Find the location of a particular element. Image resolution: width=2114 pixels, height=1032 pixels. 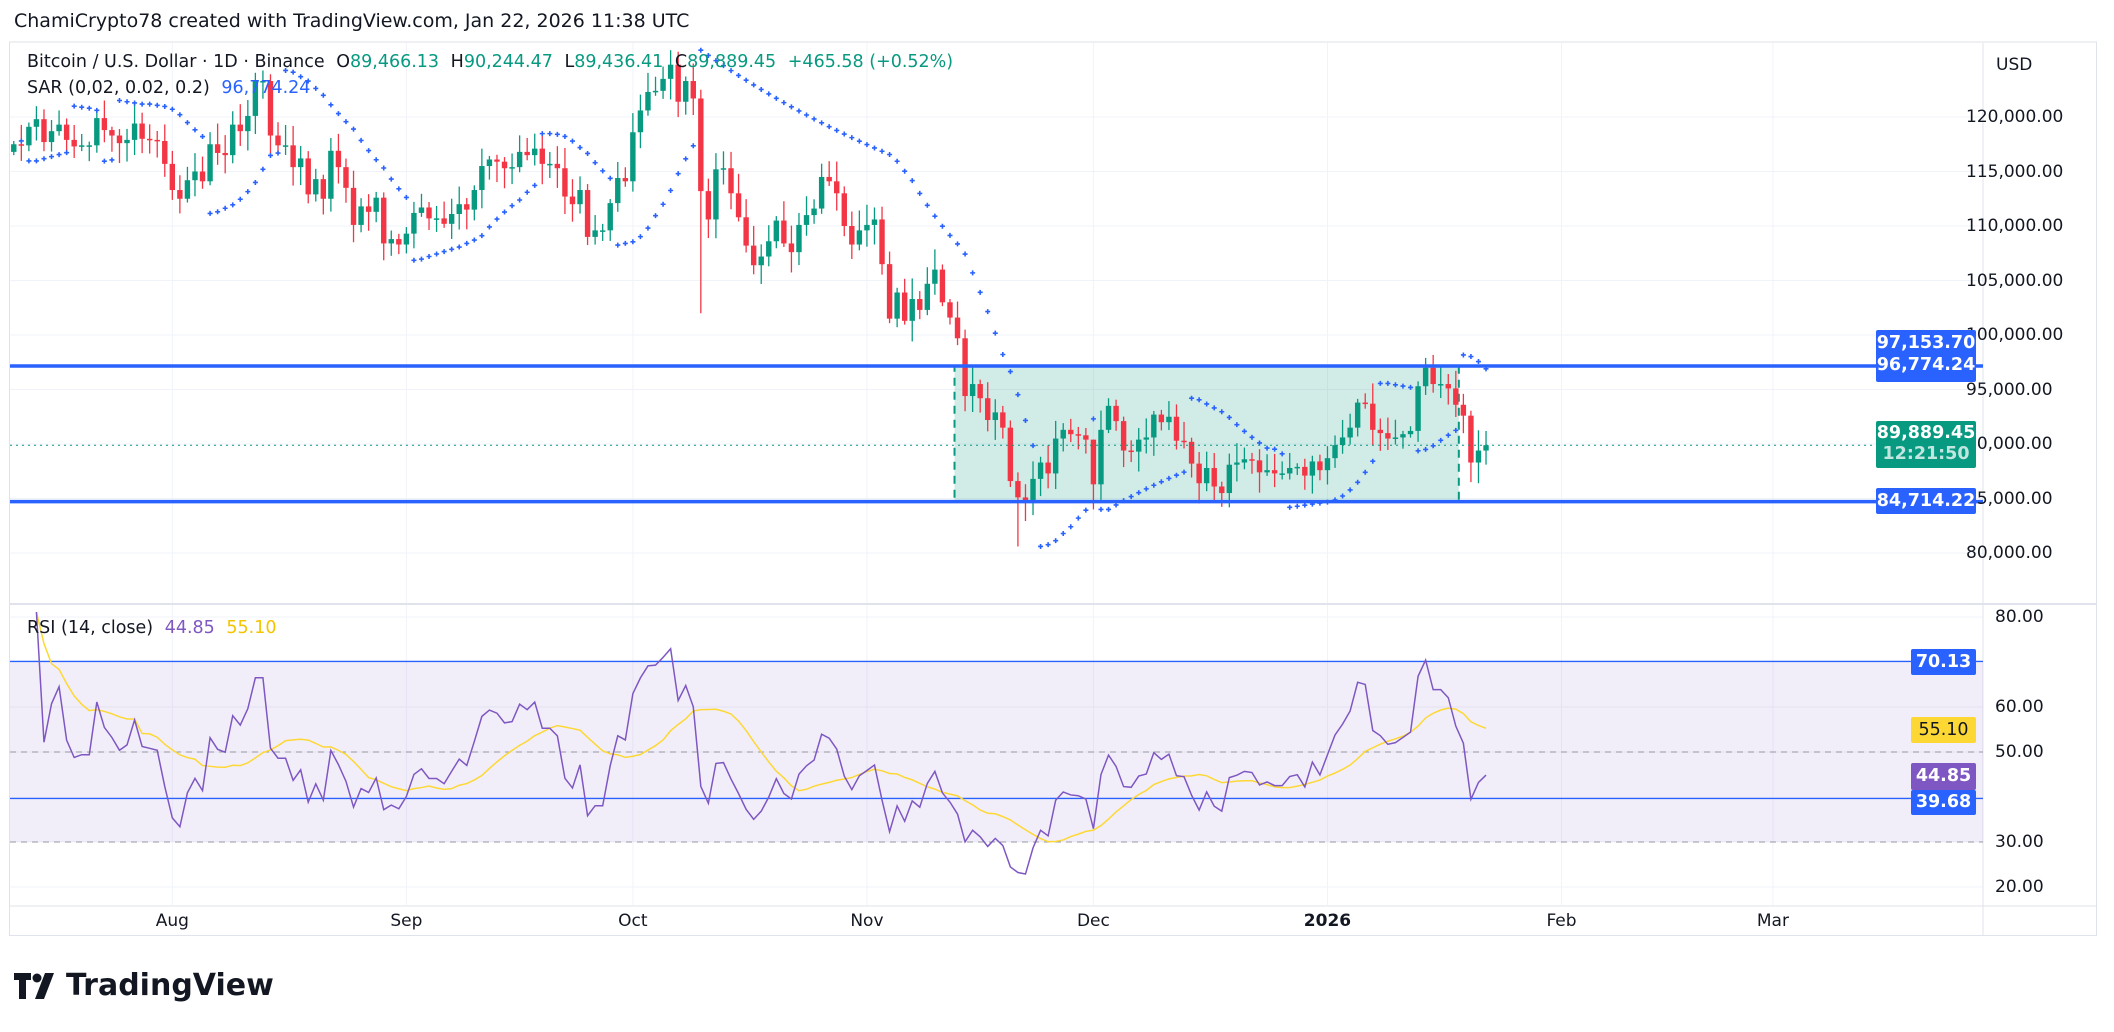

lower-line-price-tag: 84,714.22 is located at coordinates (1926, 501).